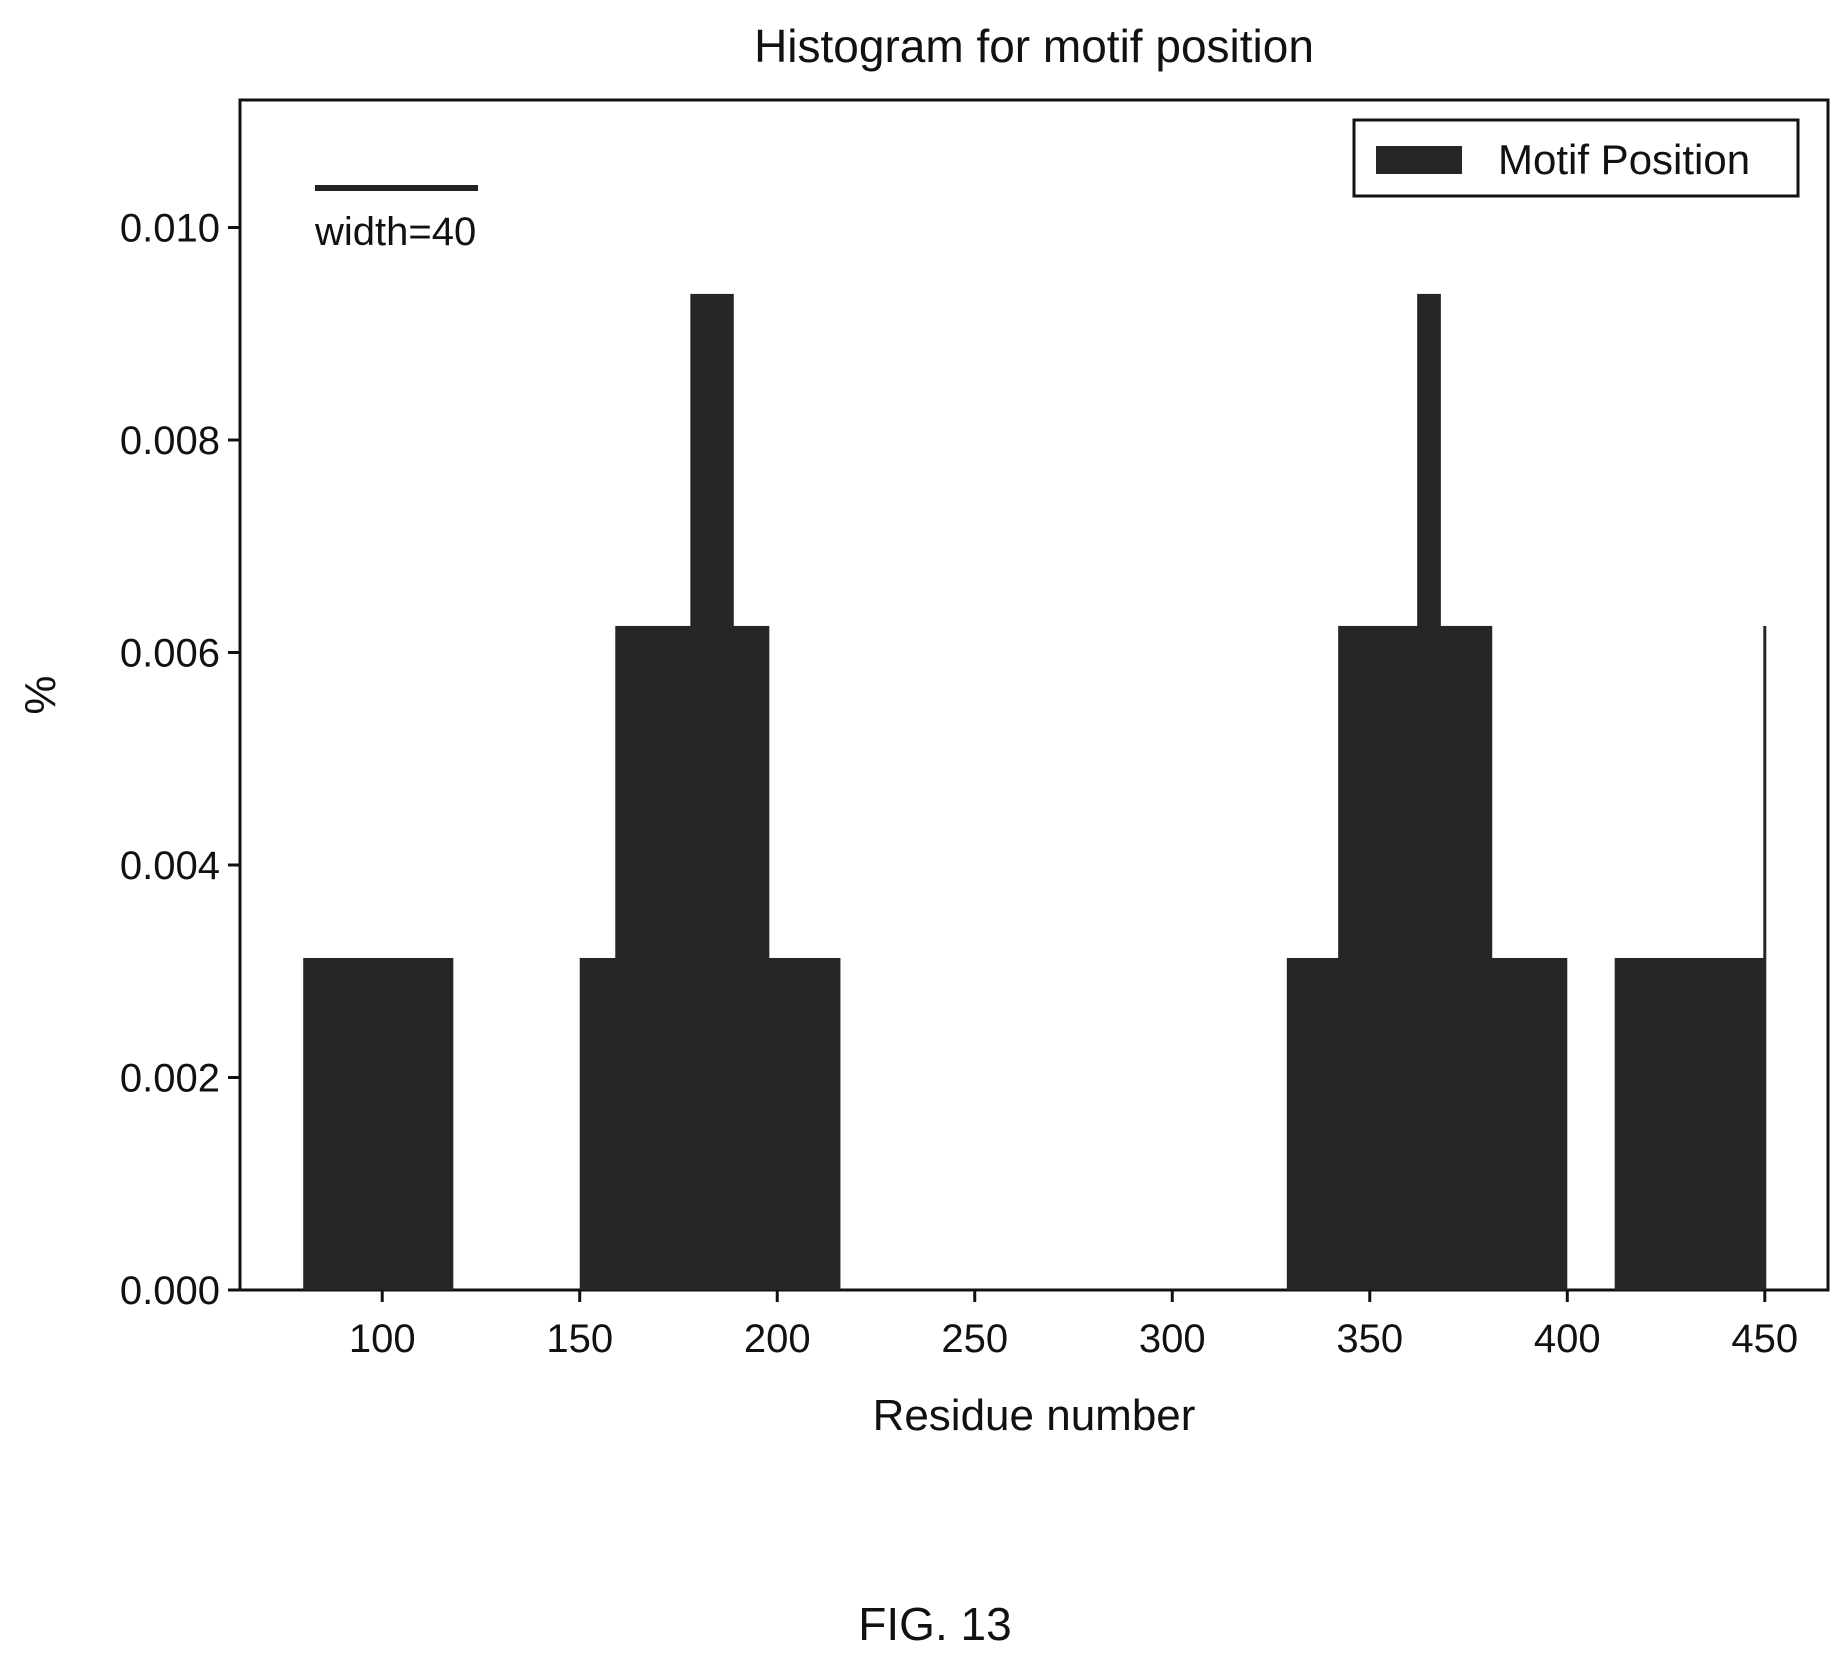  I want to click on x-tick-label: 450, so click(1764, 1339).